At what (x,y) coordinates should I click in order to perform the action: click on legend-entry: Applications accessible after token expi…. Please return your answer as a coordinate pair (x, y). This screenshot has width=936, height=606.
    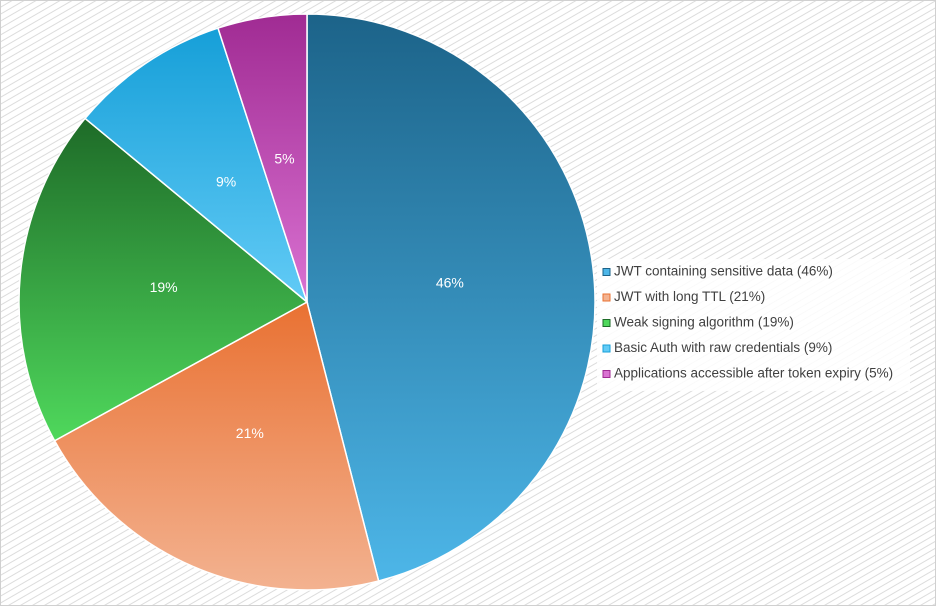
    Looking at the image, I should click on (753, 373).